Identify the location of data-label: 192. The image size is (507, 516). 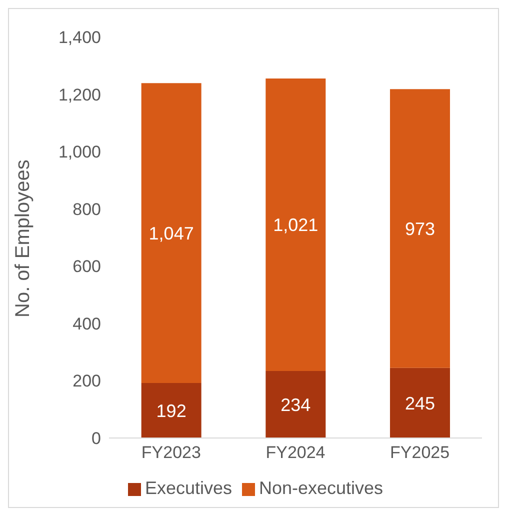
(171, 410).